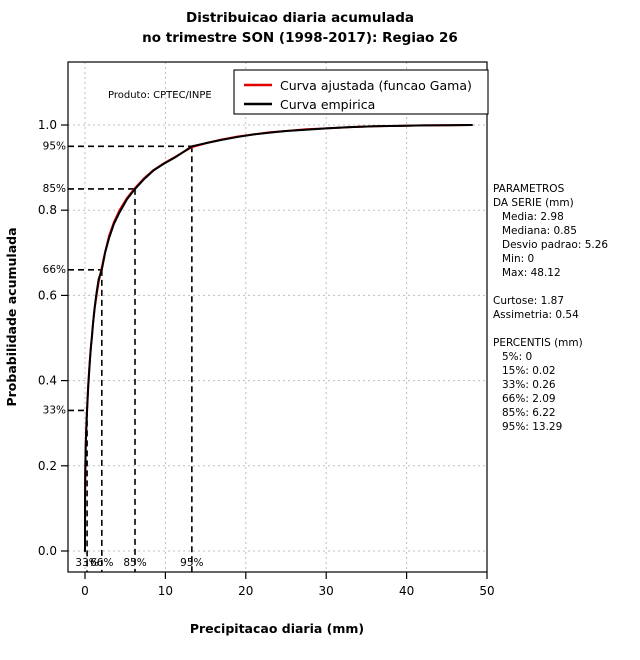 The image size is (640, 660). I want to click on param-media: Media: 2.98, so click(533, 217).